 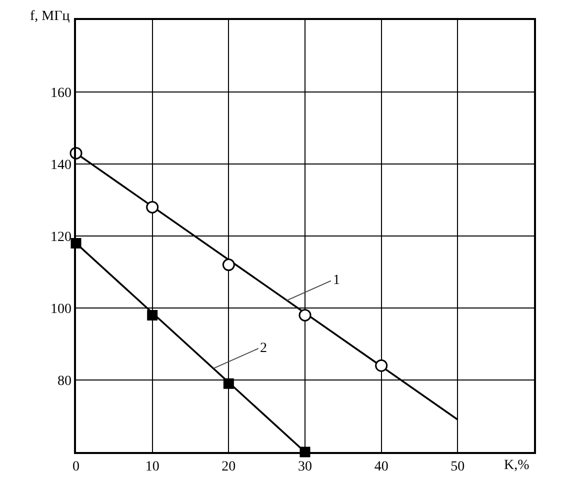 What do you see at coordinates (50, 16) in the screenshot?
I see `y-axis-title: f, МГц` at bounding box center [50, 16].